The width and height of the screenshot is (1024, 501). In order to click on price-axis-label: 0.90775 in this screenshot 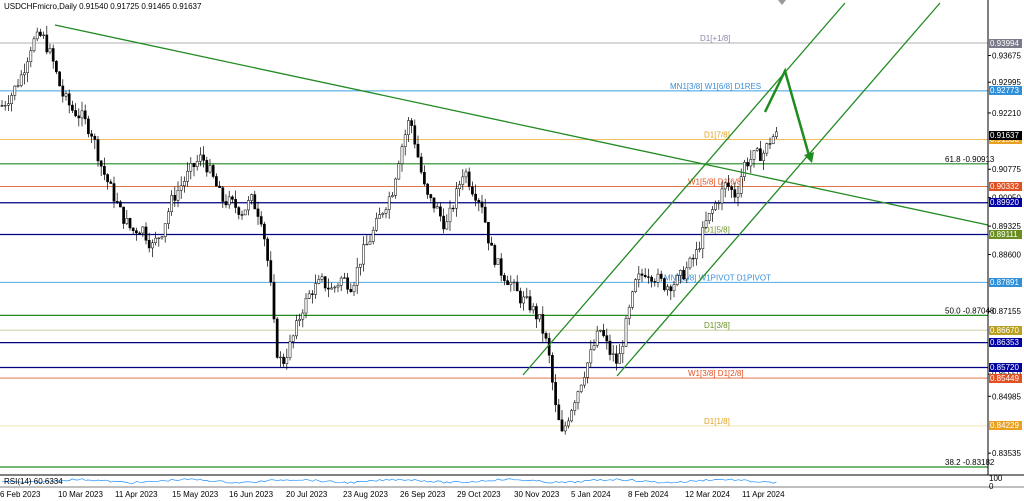, I will do `click(1006, 169)`.